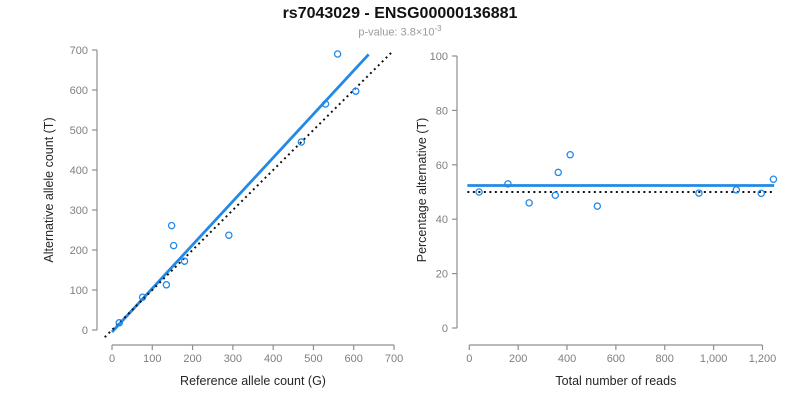 Image resolution: width=800 pixels, height=400 pixels. What do you see at coordinates (49, 189) in the screenshot?
I see `y-axis-title: Alternative allele count (T)` at bounding box center [49, 189].